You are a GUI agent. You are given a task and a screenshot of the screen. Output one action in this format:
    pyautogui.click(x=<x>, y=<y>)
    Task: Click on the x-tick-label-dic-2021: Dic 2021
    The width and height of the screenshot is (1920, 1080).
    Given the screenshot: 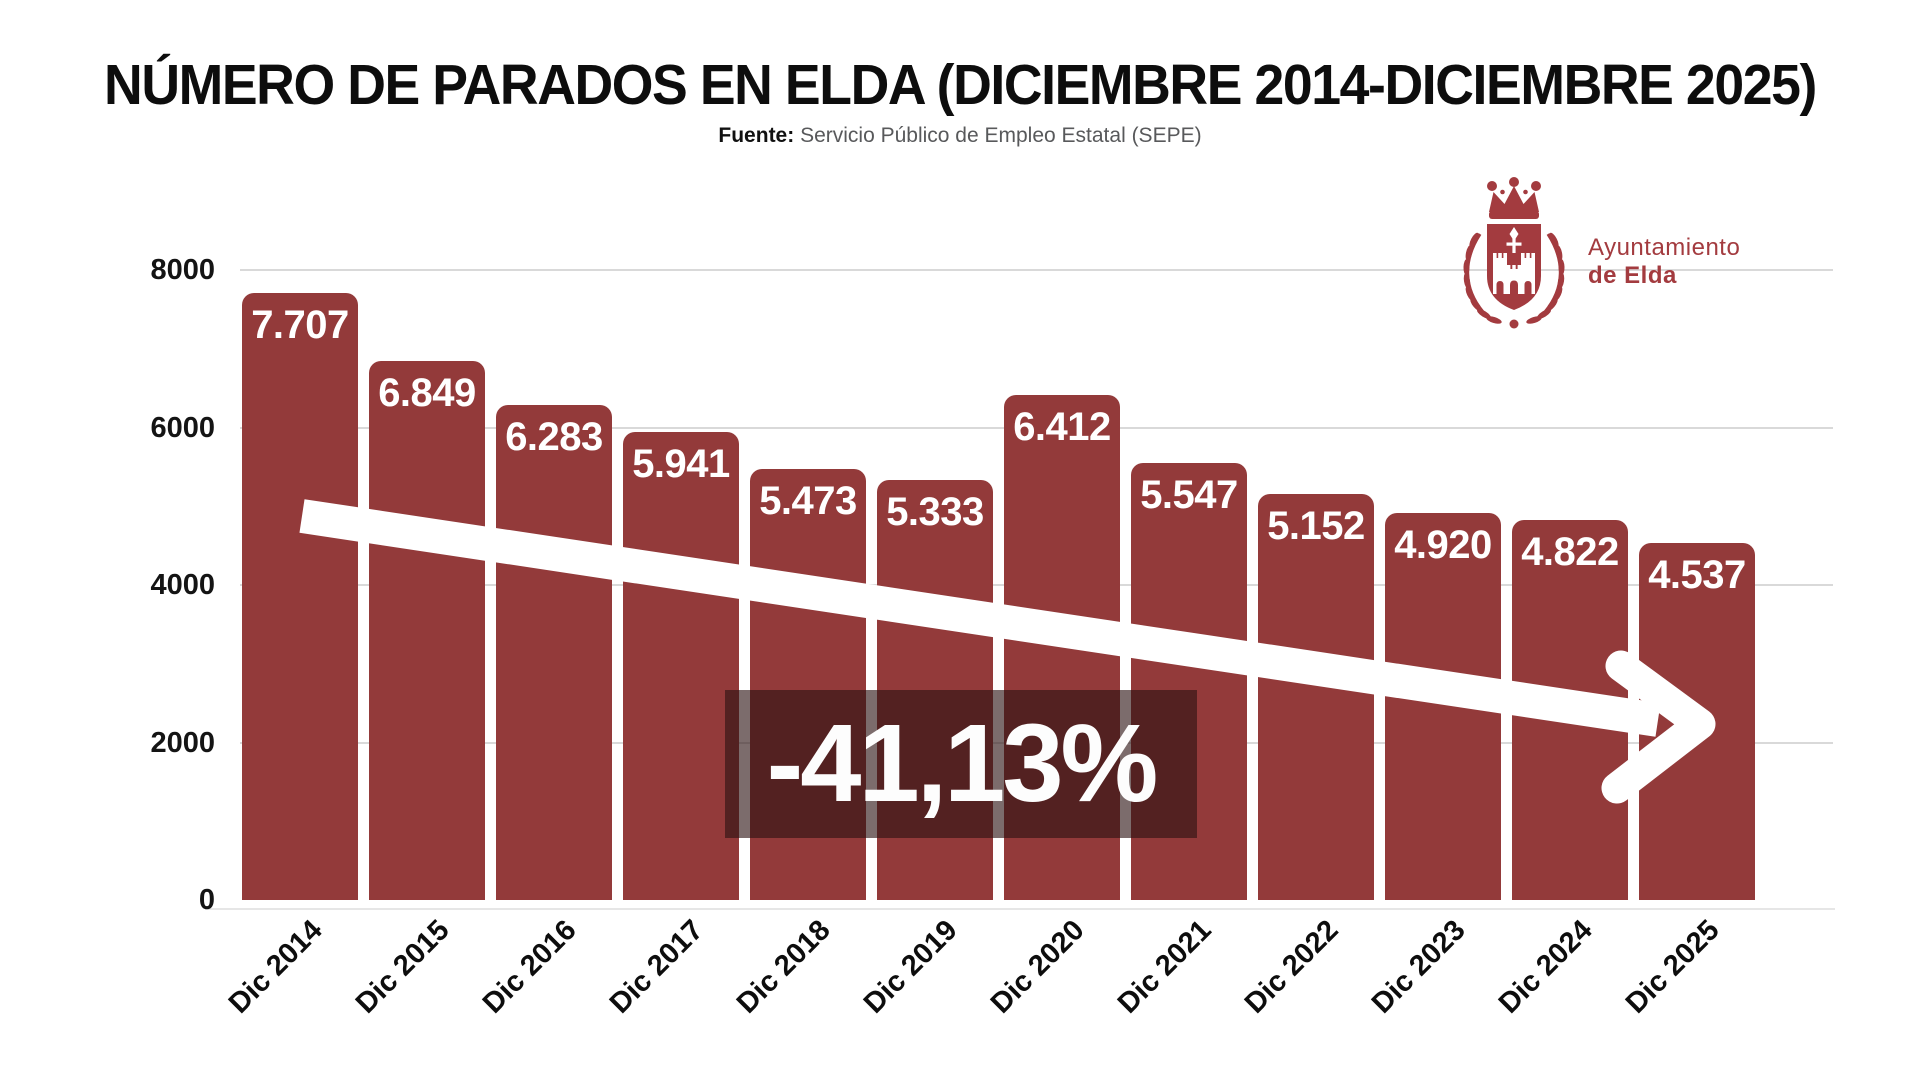 What is the action you would take?
    pyautogui.click(x=1164, y=967)
    